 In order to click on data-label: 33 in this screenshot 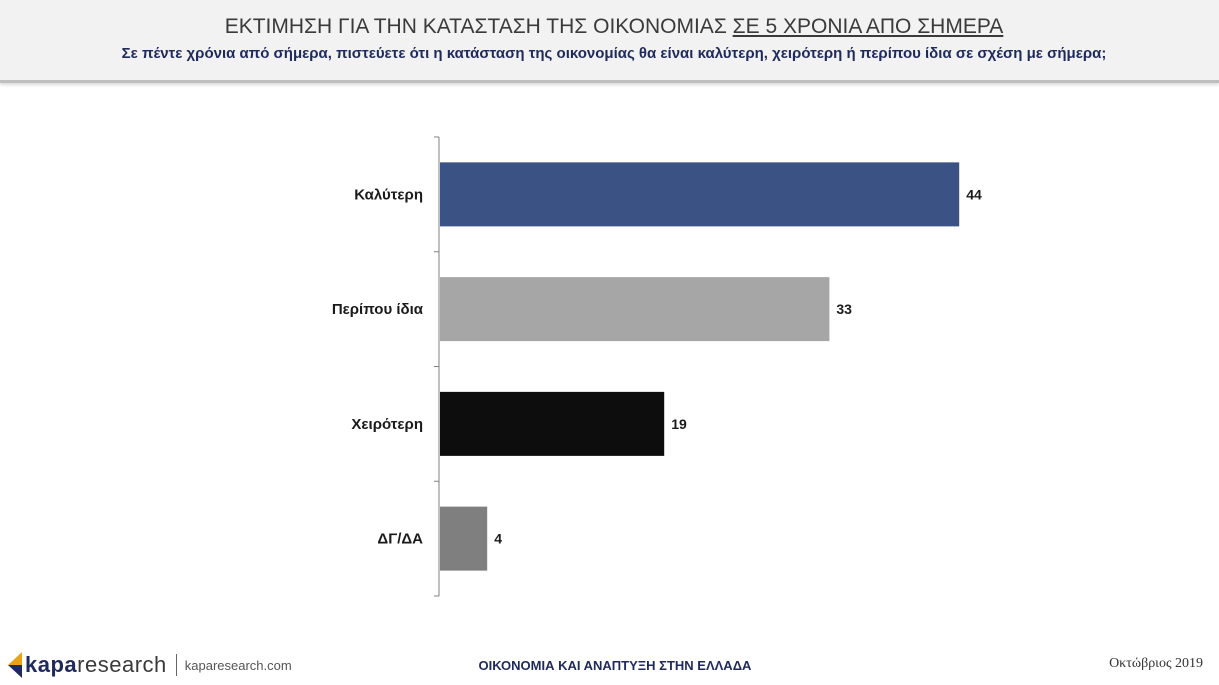, I will do `click(844, 309)`.